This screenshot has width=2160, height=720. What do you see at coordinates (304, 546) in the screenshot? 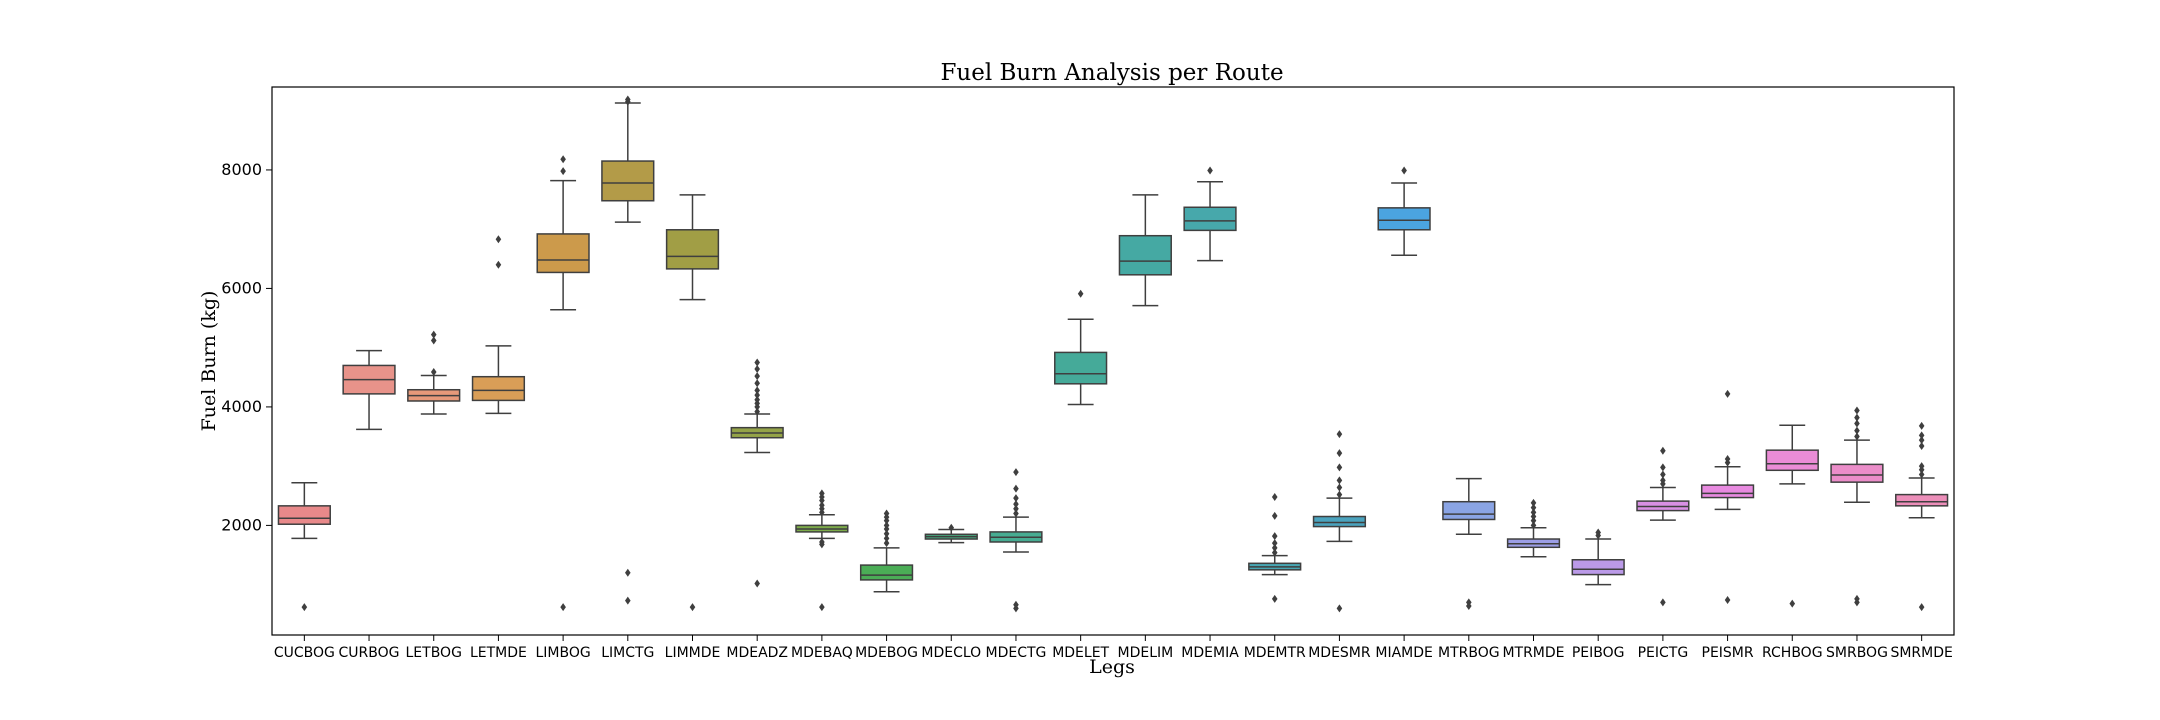
I see `box-cucbog` at bounding box center [304, 546].